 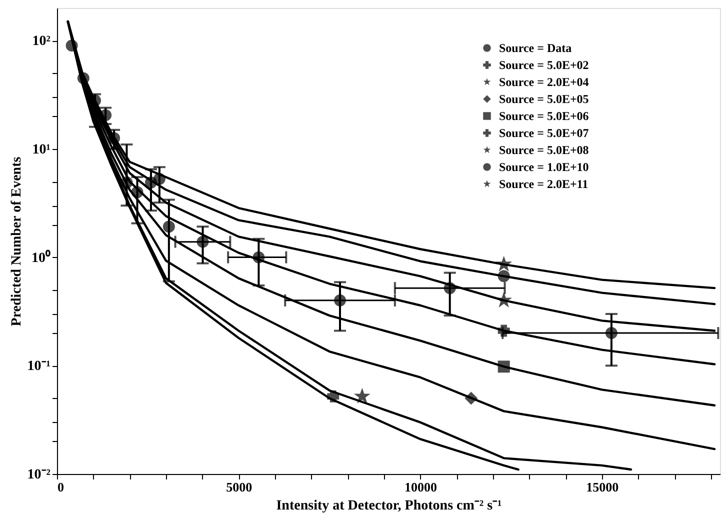 I want to click on y-tick-label: 10¹, so click(x=41, y=150).